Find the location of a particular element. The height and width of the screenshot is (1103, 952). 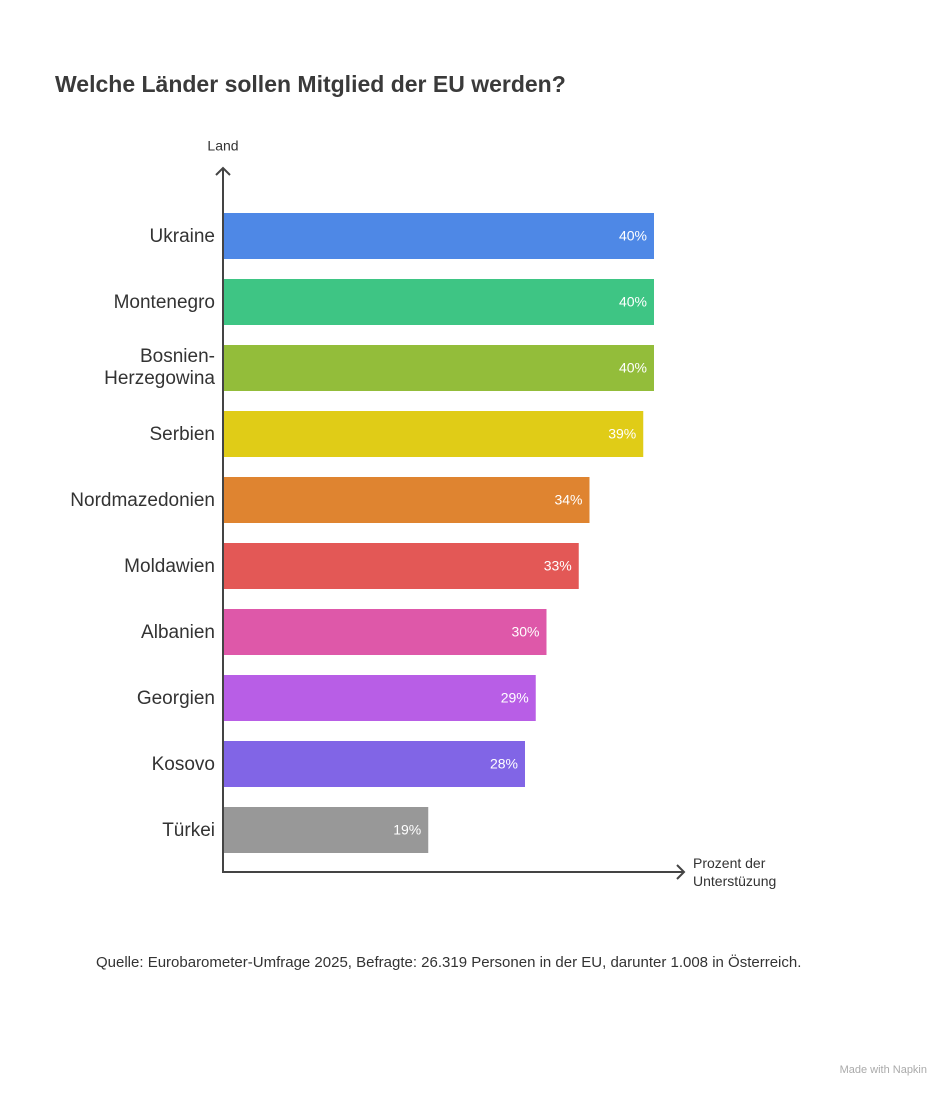

value-label: 39% is located at coordinates (622, 434).